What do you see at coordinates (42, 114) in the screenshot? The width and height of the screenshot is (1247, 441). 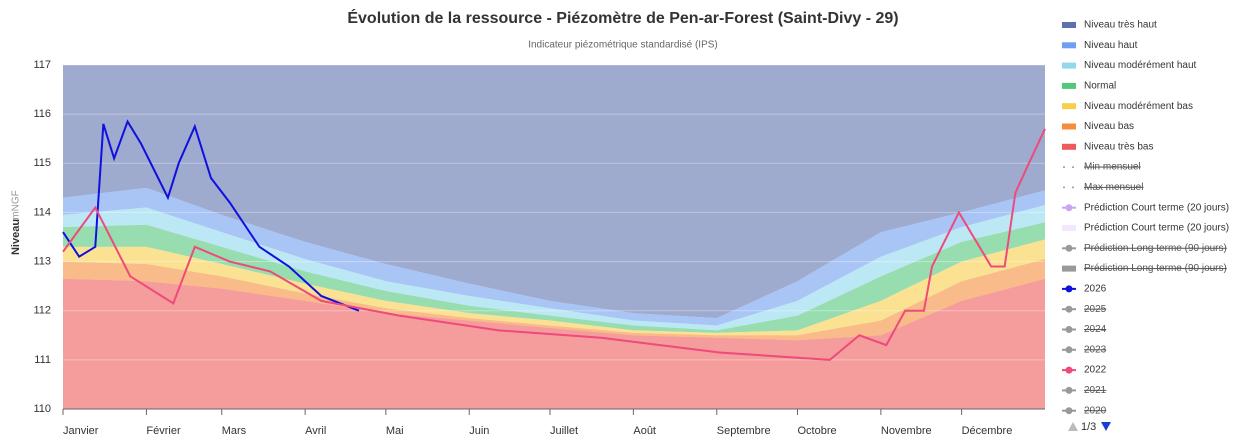 I see `y-tick-label: 116` at bounding box center [42, 114].